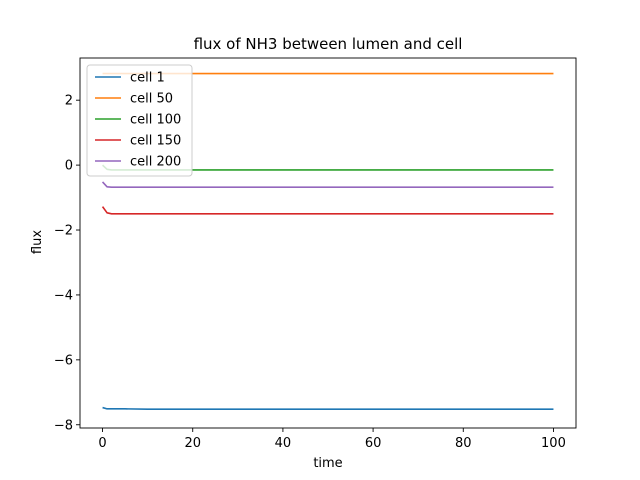 Image resolution: width=640 pixels, height=480 pixels. I want to click on x-tick-label: 60, so click(373, 443).